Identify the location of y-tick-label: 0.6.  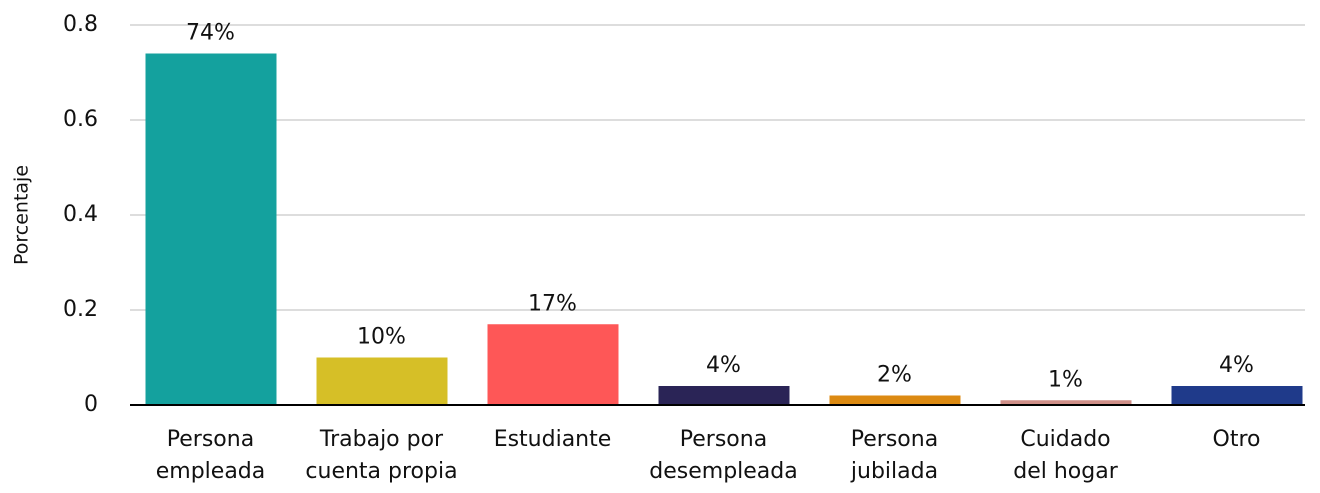
(80, 119).